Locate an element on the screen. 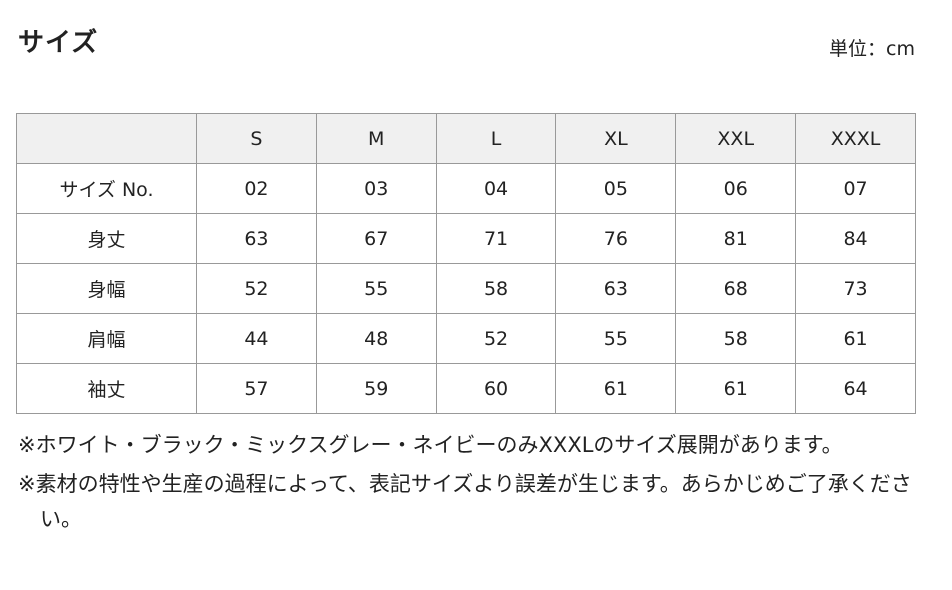 This screenshot has width=952, height=590. table-row: 肩幅 44 48 52 55 58 61 is located at coordinates (466, 338).